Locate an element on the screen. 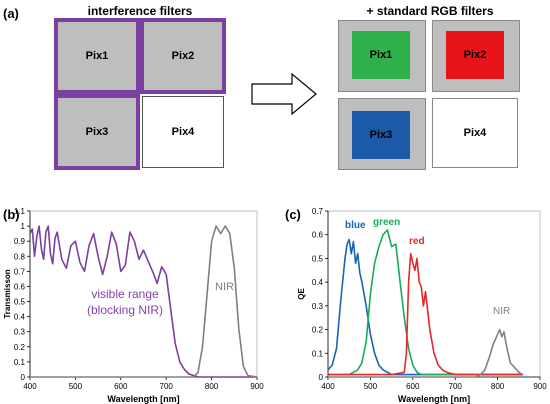  rgb-filter-grid: Pix1 Pix2 Pix3 Pix4 is located at coordinates (434, 95).